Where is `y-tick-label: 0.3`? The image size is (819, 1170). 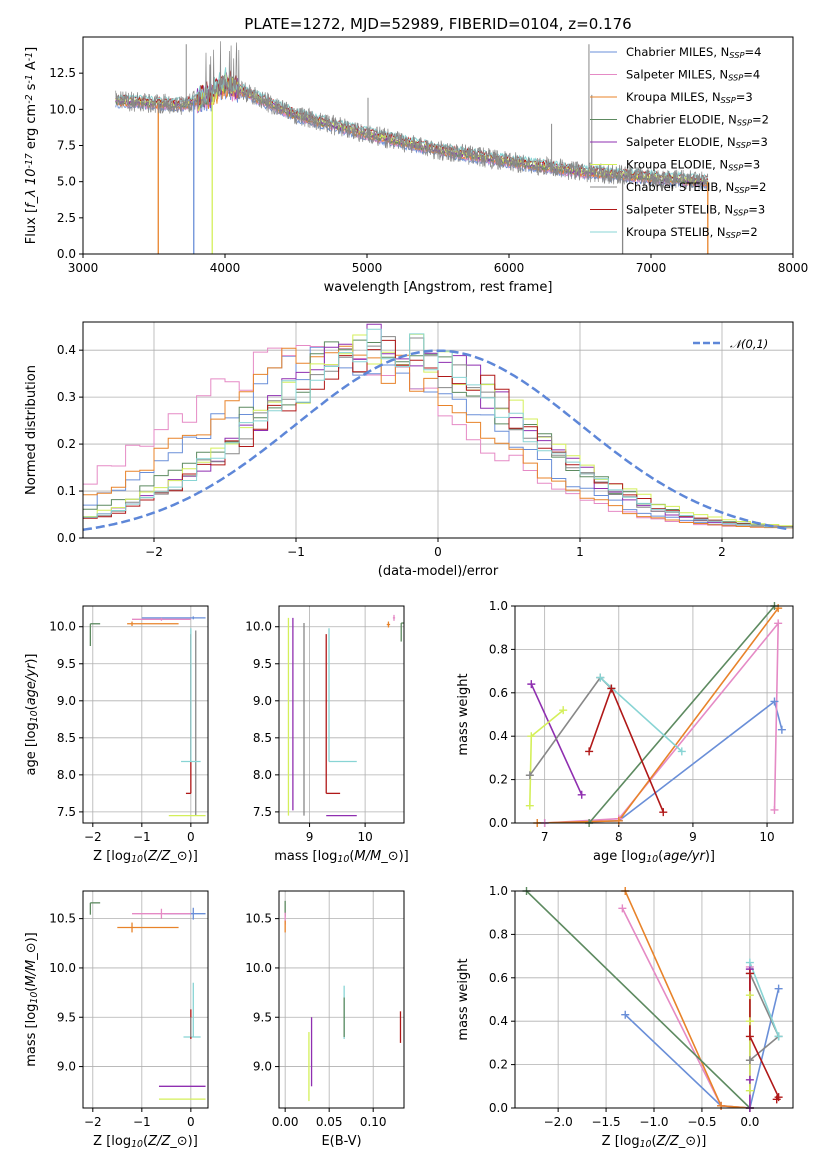
y-tick-label: 0.3 is located at coordinates (66, 397).